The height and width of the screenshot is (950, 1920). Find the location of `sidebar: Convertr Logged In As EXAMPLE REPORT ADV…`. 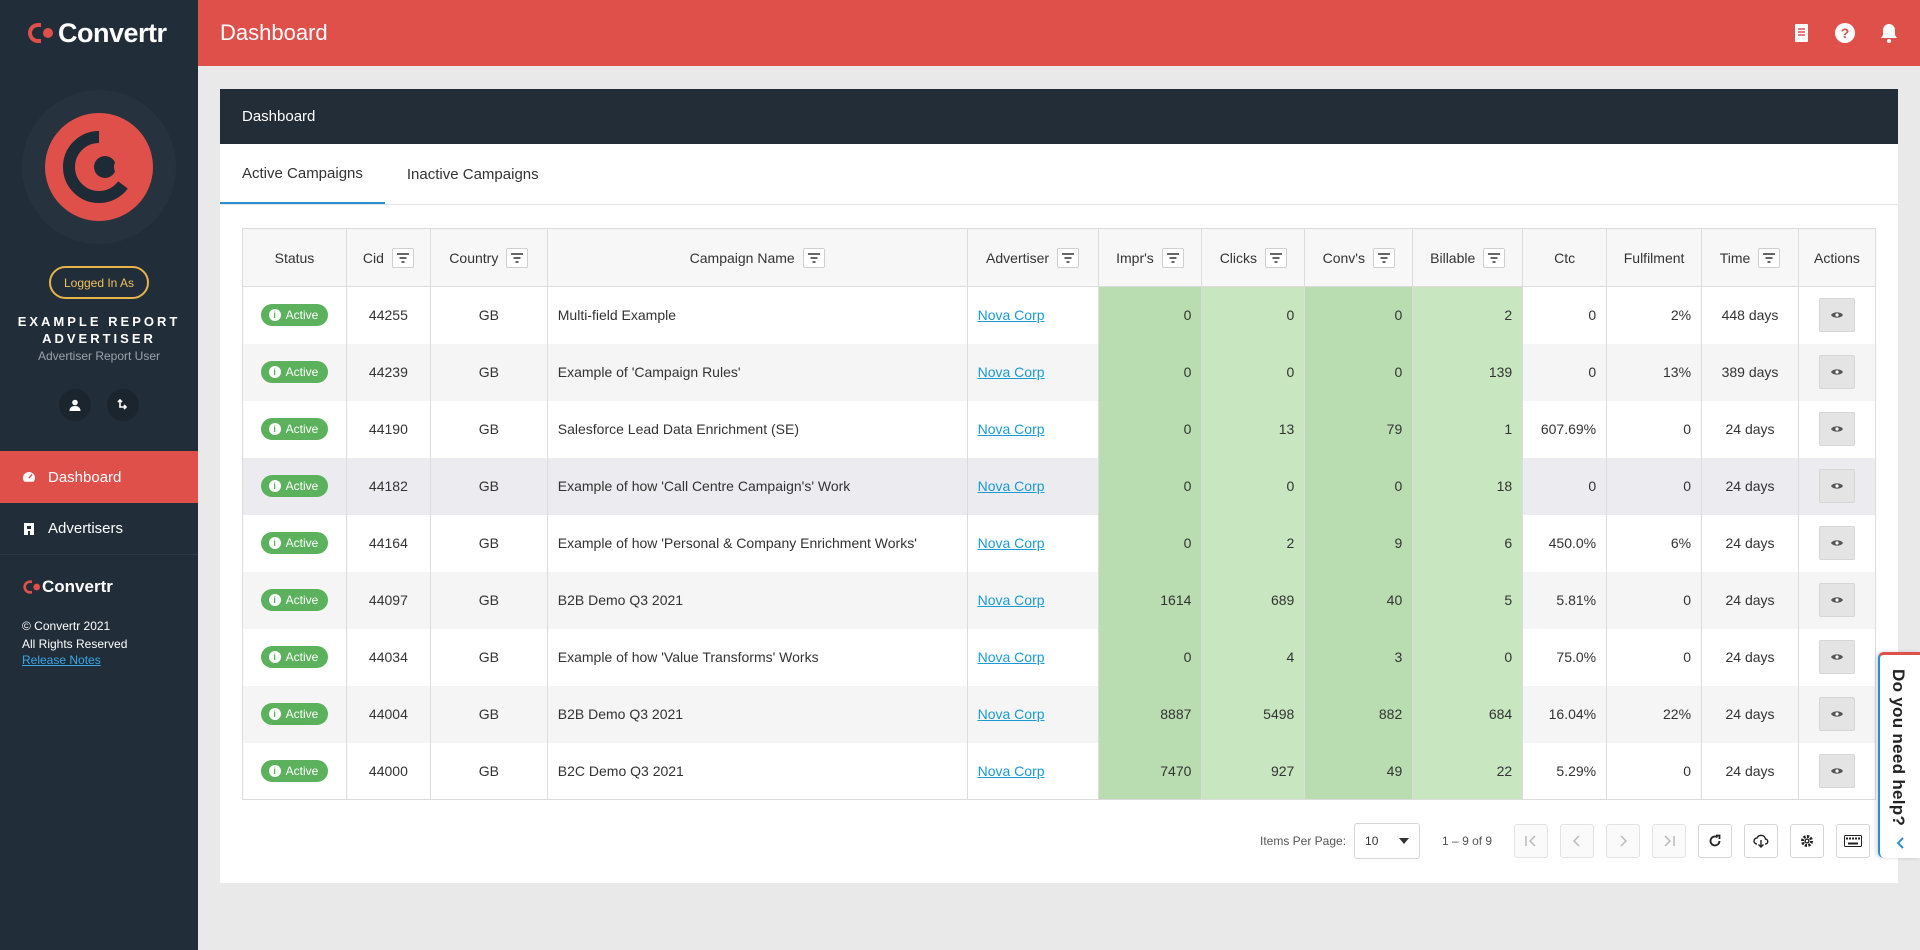

sidebar: Convertr Logged In As EXAMPLE REPORT ADV… is located at coordinates (99, 475).